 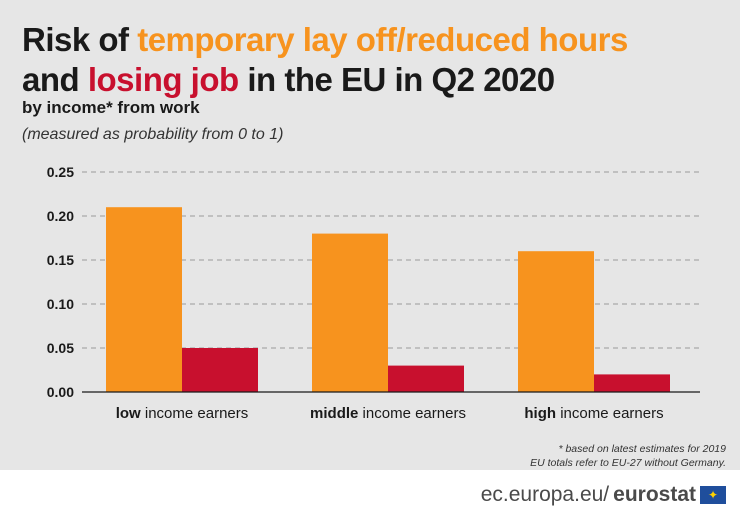 What do you see at coordinates (153, 134) in the screenshot?
I see `measure-note: (measured as probability from 0 to 1)` at bounding box center [153, 134].